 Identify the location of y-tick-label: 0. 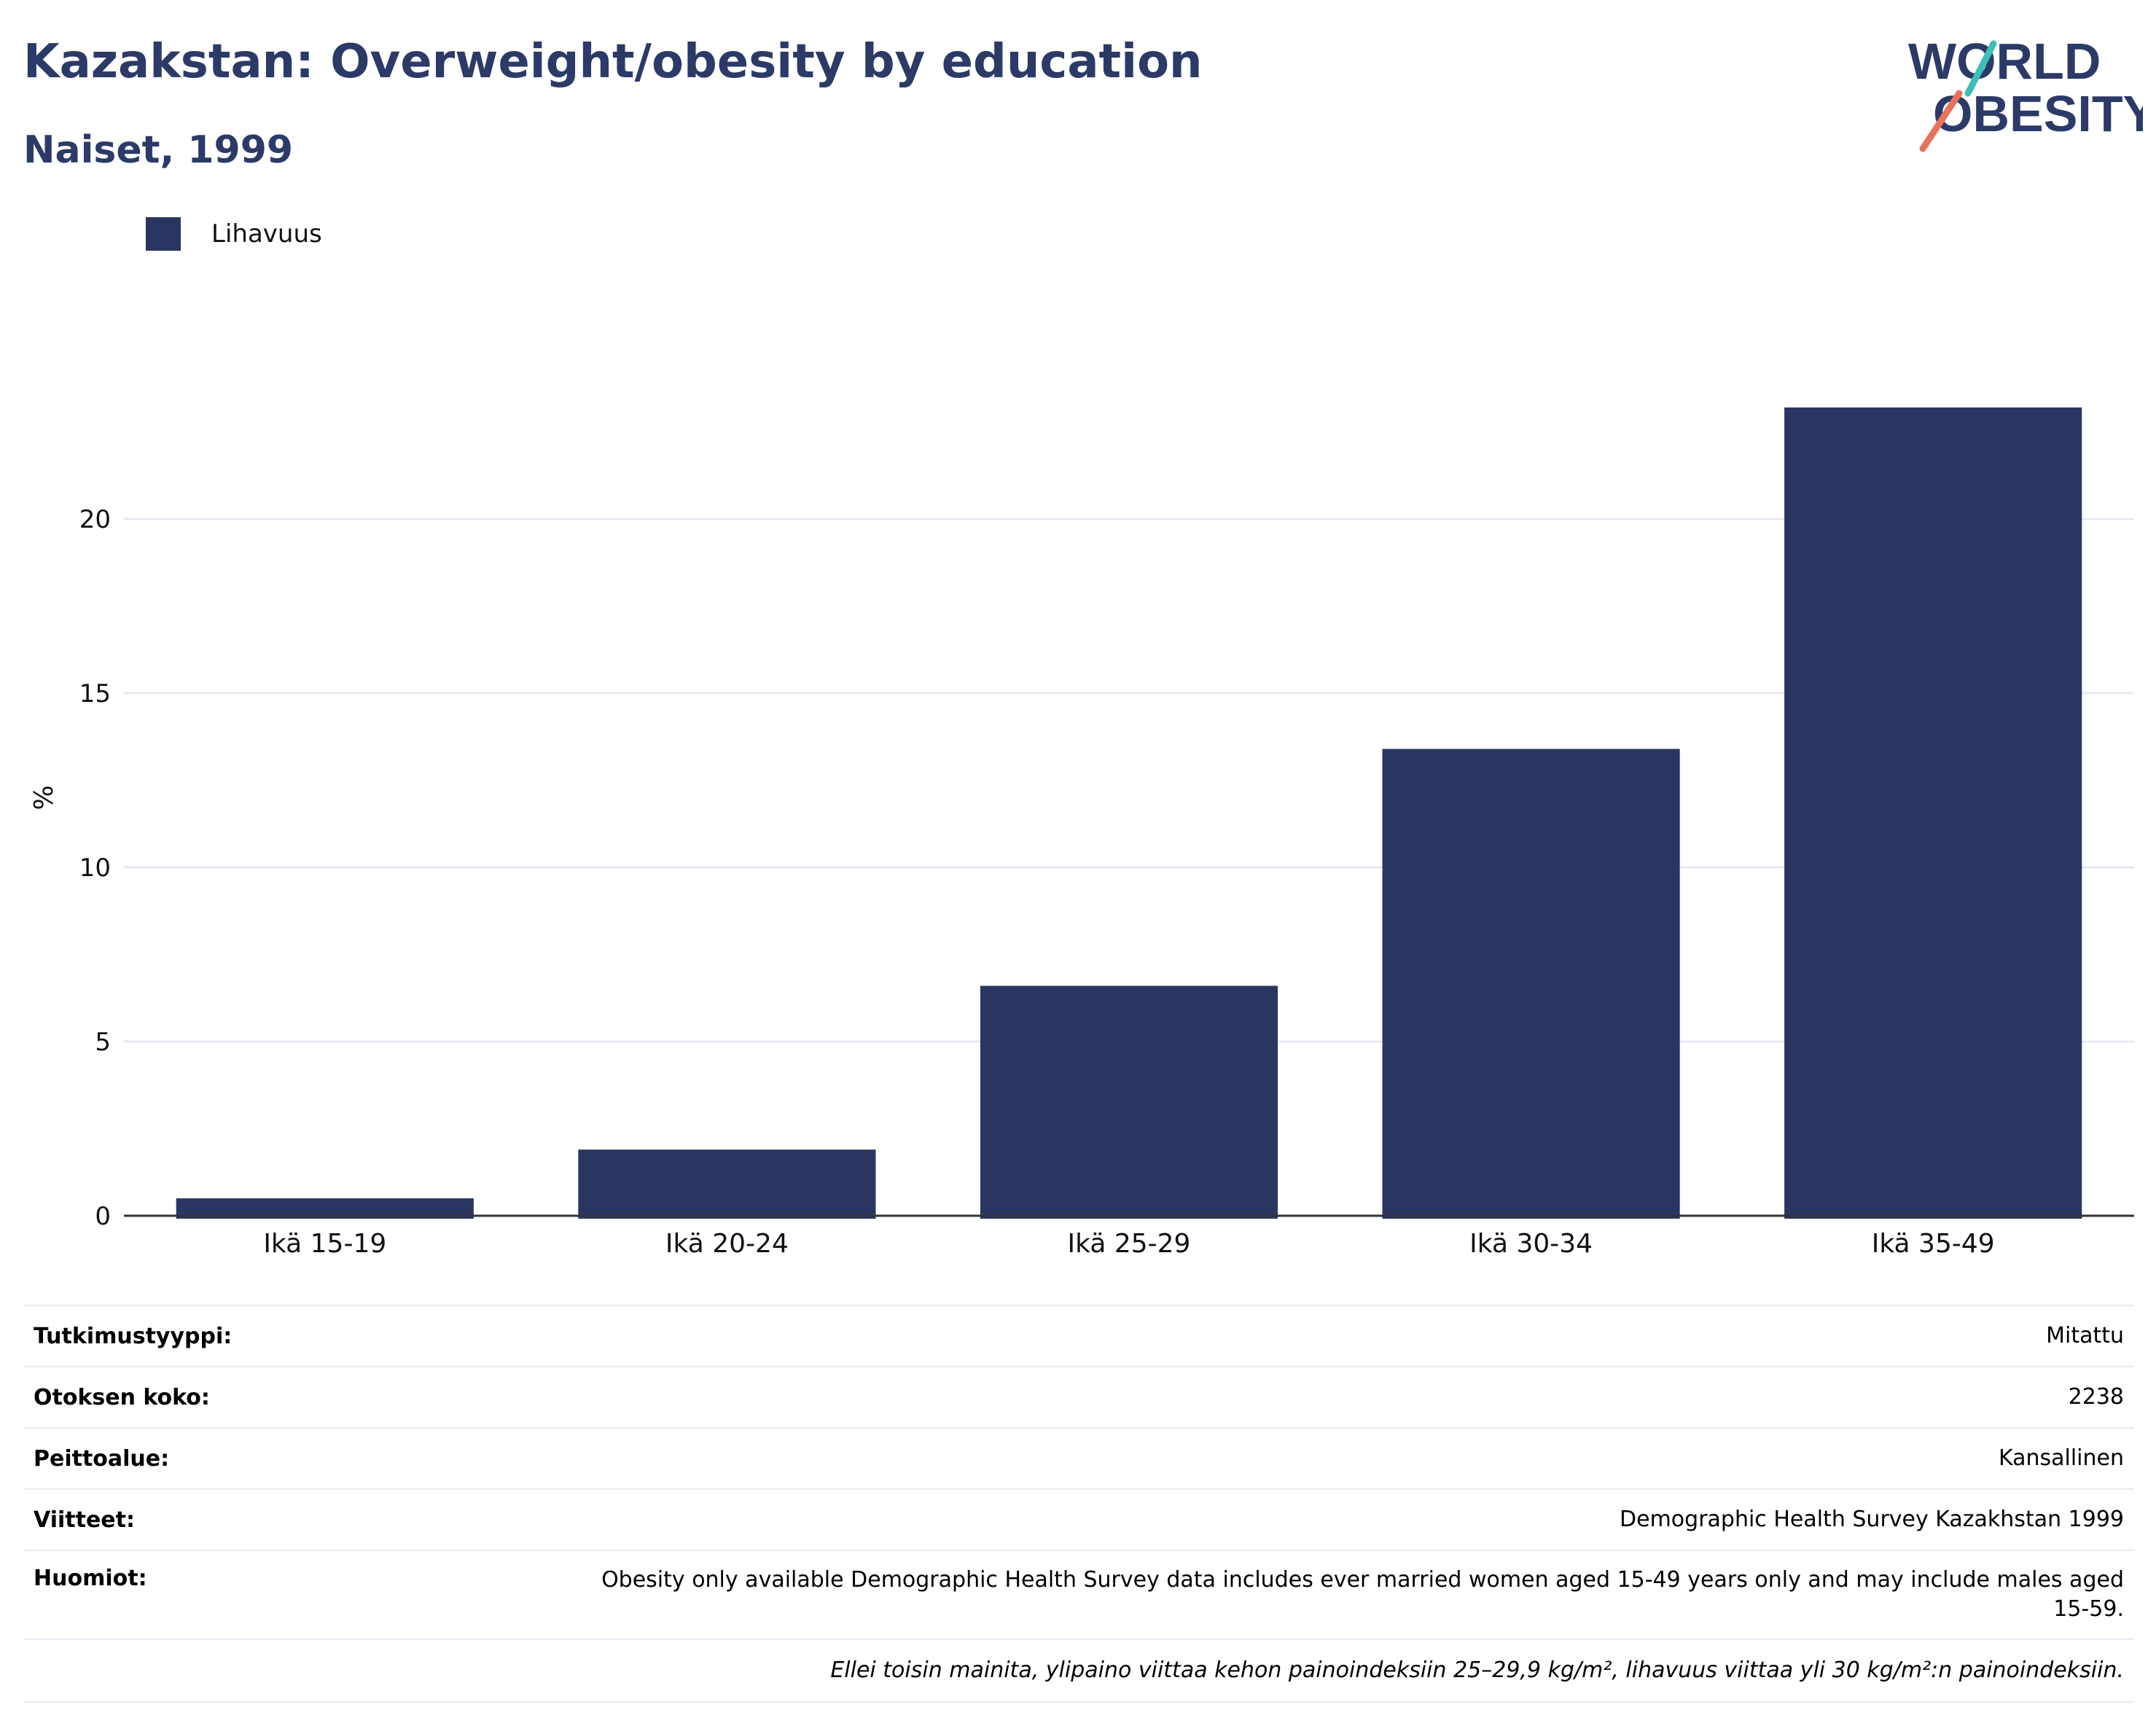
(103, 1216).